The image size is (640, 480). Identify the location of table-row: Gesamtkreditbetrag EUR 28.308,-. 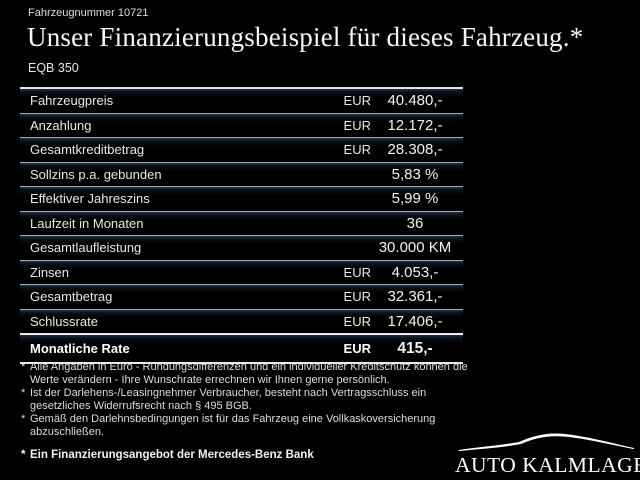
(241, 149).